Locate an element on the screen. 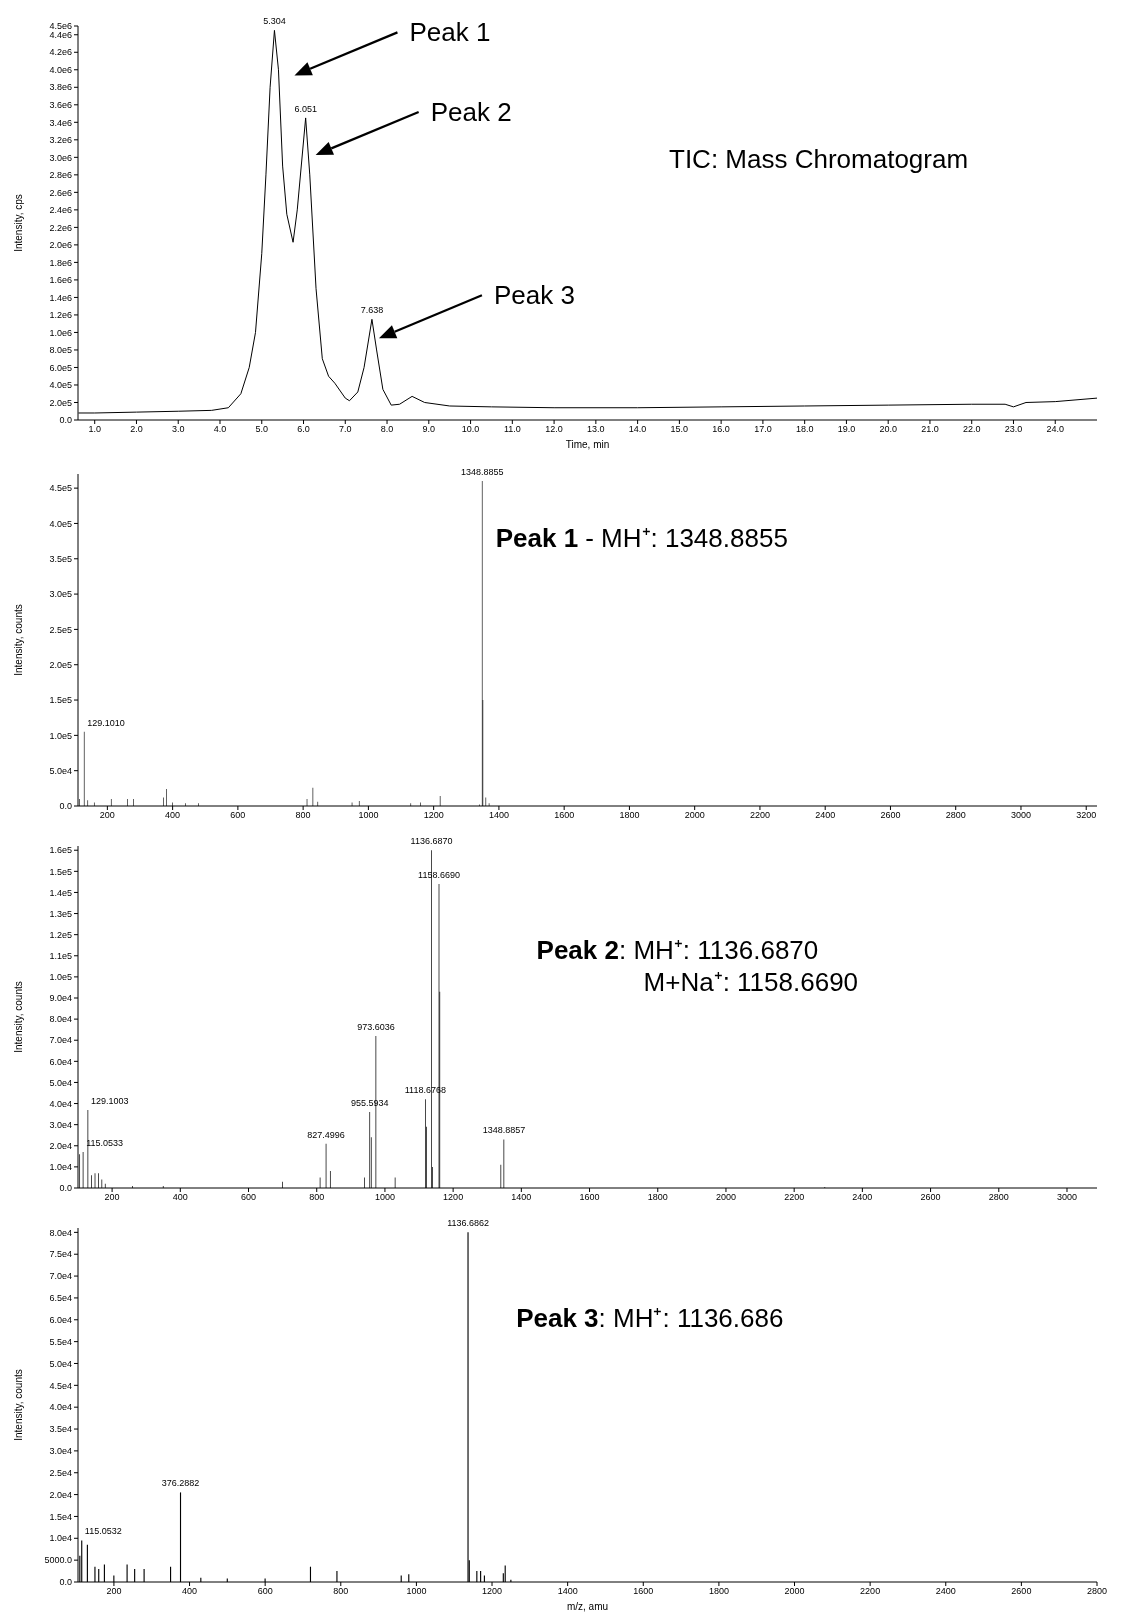  annotation: 115.0533 is located at coordinates (105, 1143).